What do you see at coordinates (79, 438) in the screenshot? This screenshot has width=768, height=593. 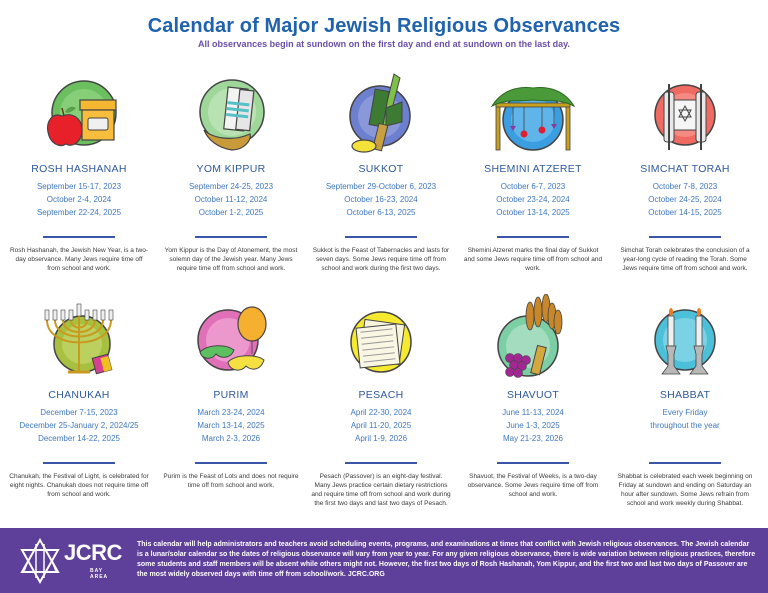 I see `holiday-date: December 14-22, 2025` at bounding box center [79, 438].